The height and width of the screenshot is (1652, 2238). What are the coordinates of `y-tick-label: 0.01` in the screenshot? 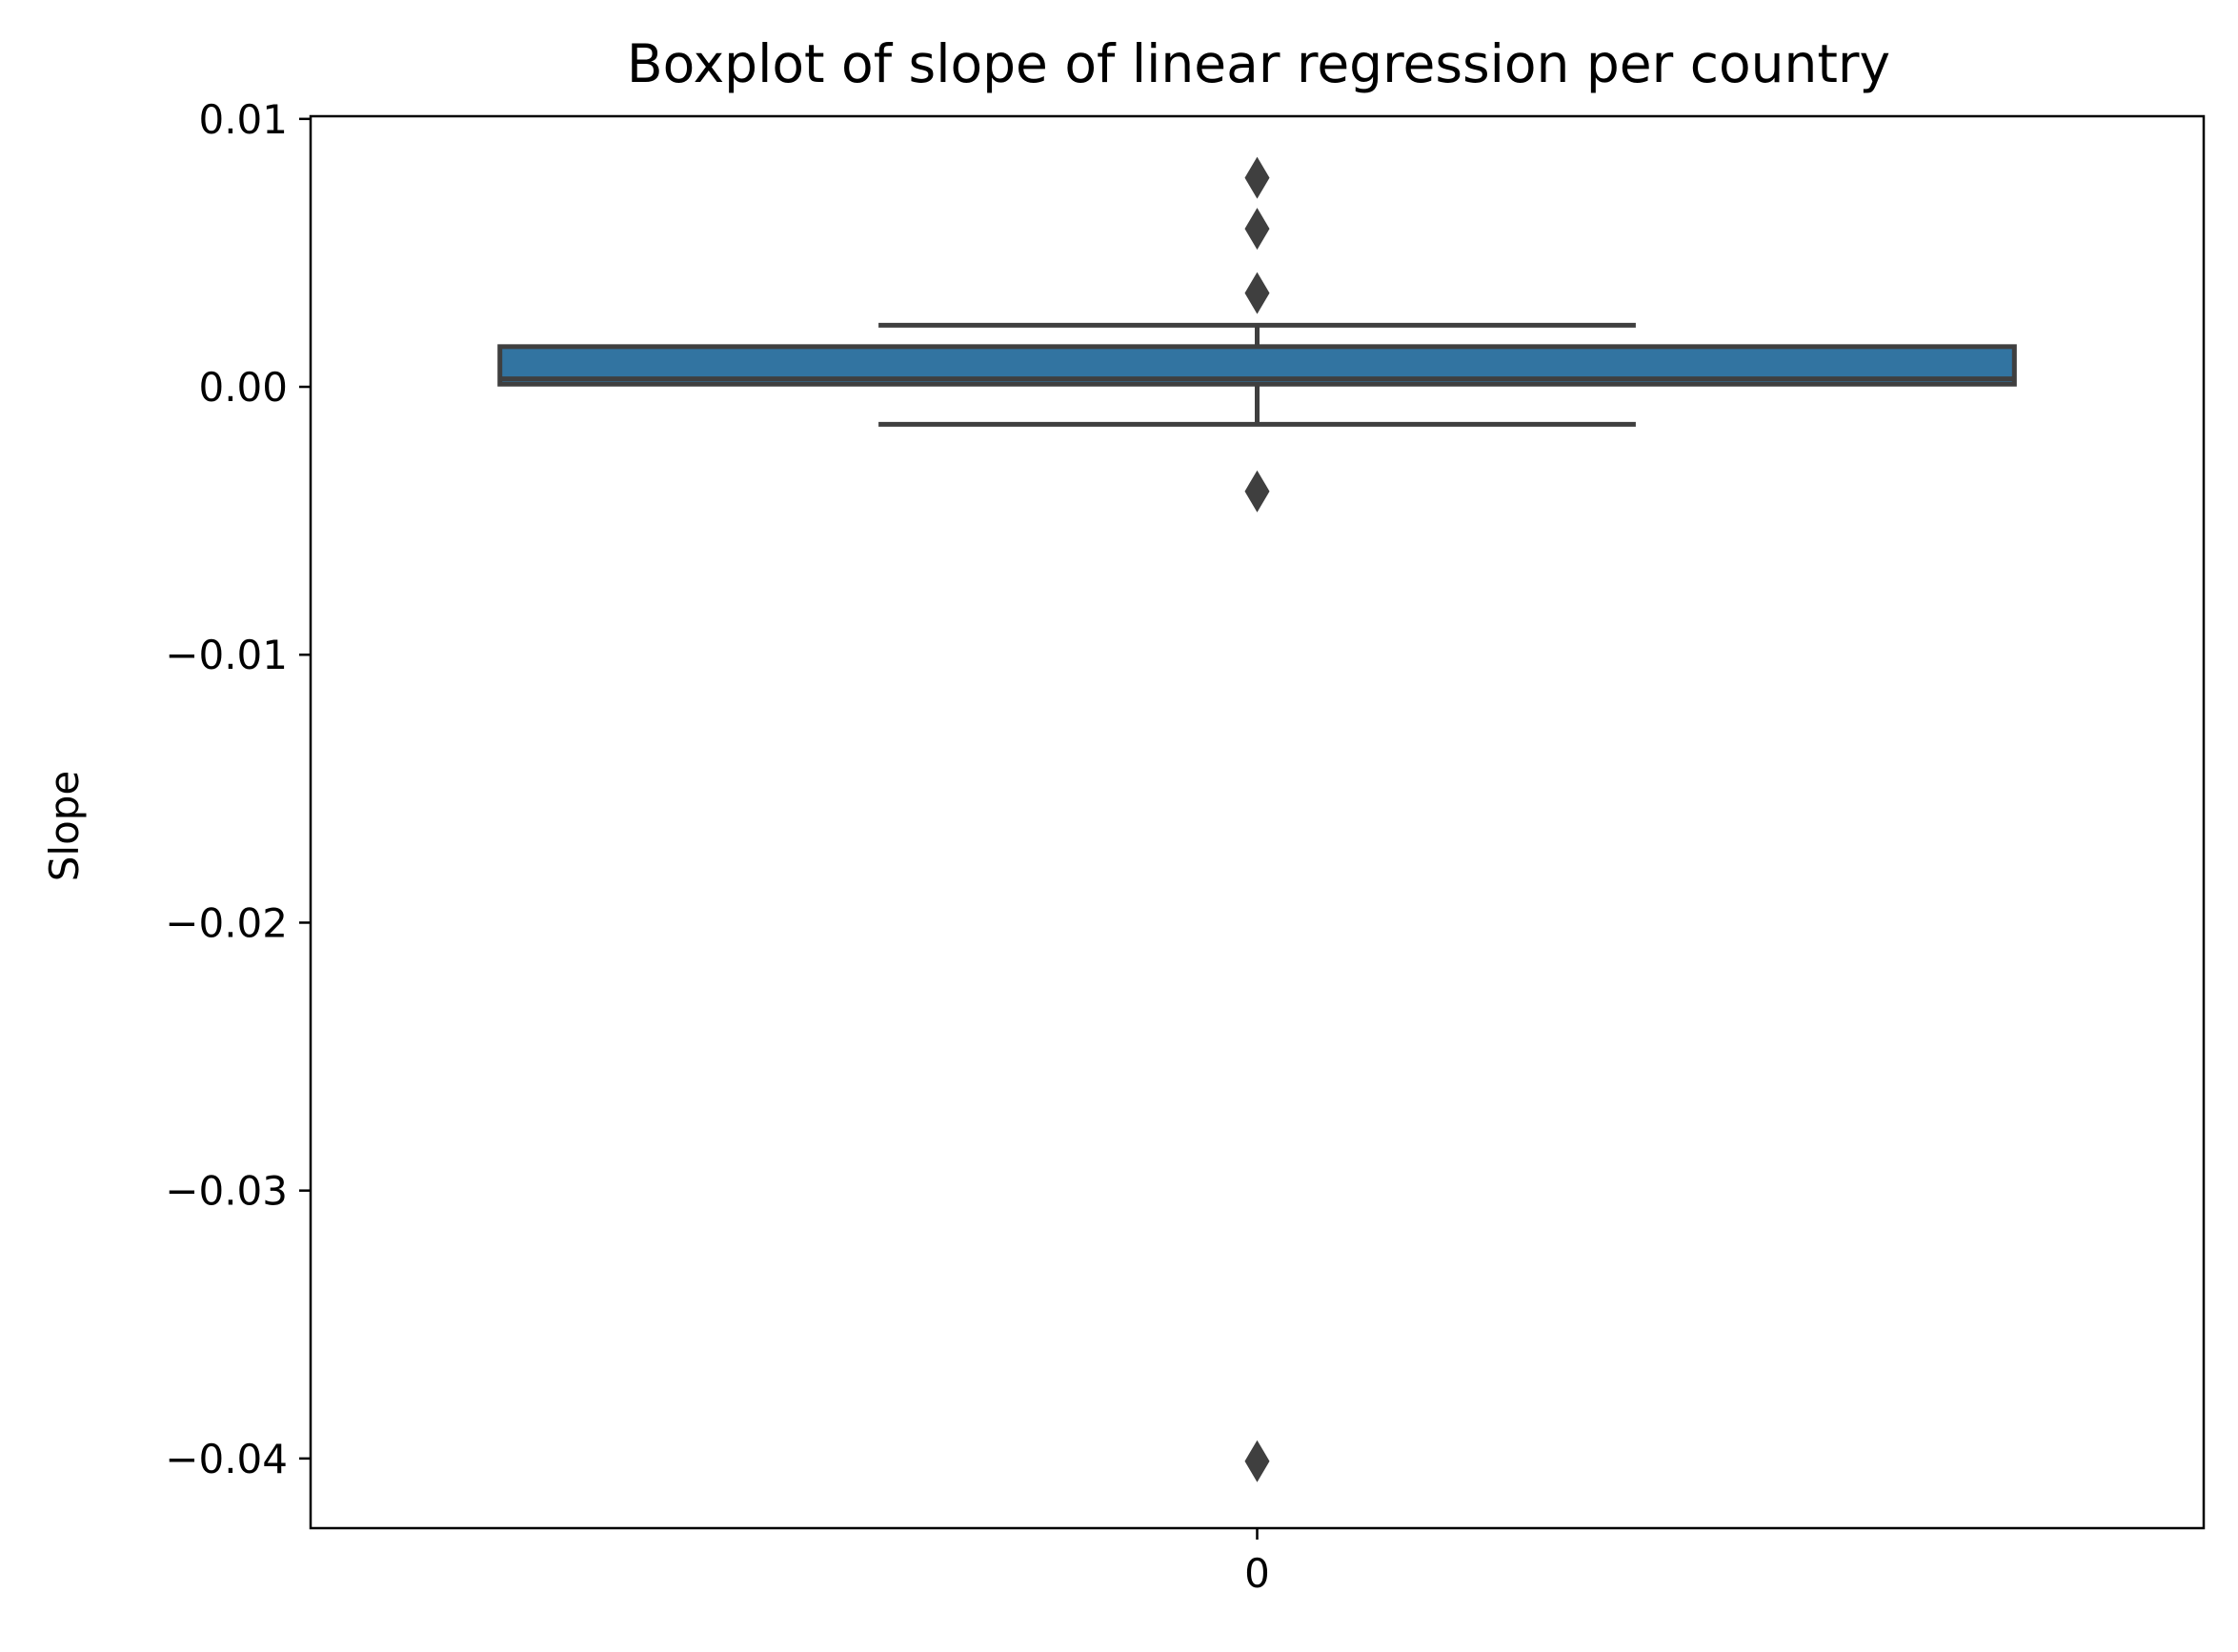 It's located at (243, 119).